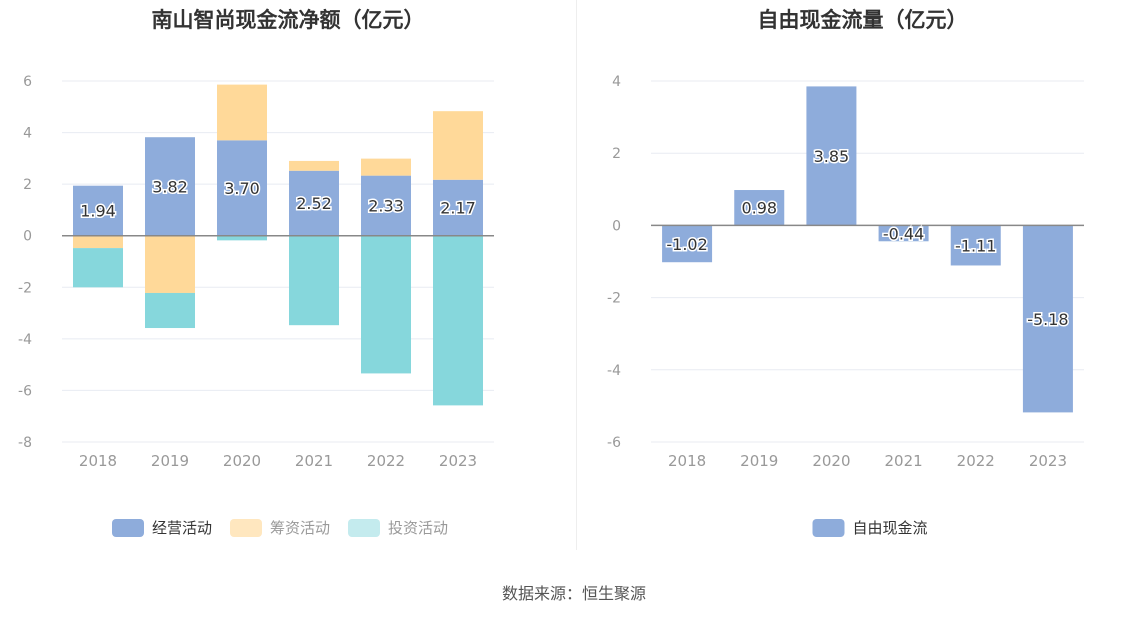 Image resolution: width=1148 pixels, height=619 pixels. I want to click on data-label: 2.17, so click(458, 208).